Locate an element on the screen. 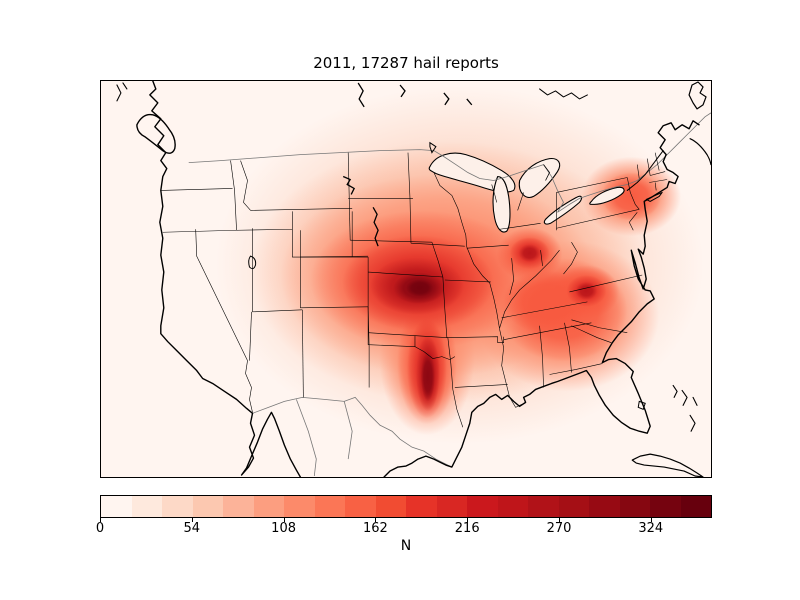 This screenshot has height=600, width=800. colorbar-tick-label: 216 is located at coordinates (467, 528).